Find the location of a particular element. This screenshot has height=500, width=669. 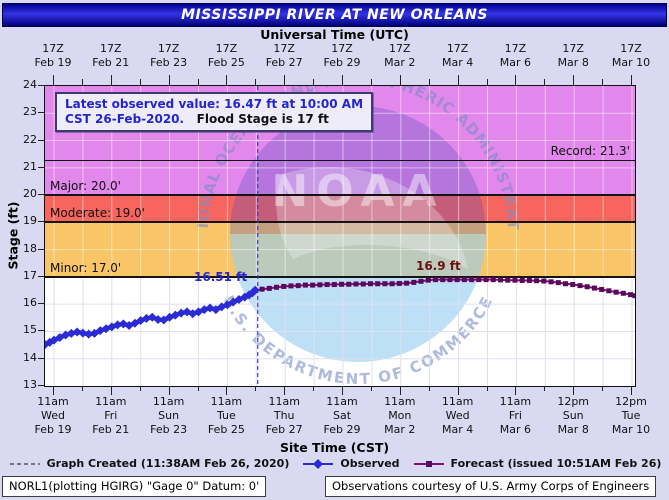

site-axis-title: Site Time (CST) is located at coordinates (334, 447).